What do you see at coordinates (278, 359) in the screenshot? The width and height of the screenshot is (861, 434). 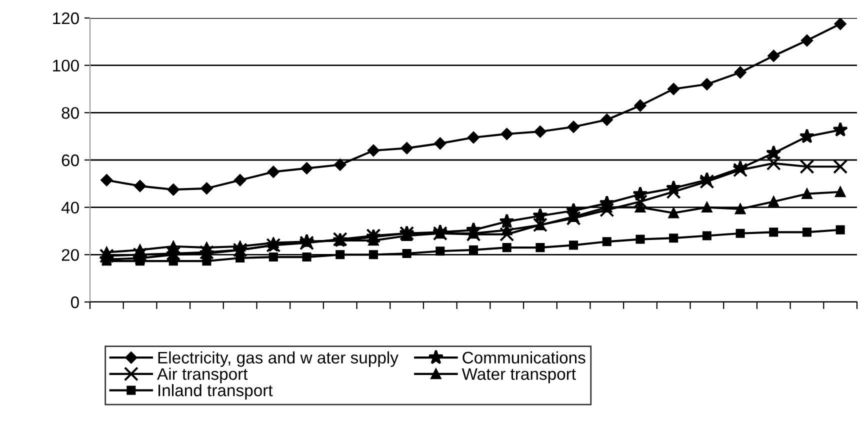 I see `legend-label: Electricity, gas and w ater supply` at bounding box center [278, 359].